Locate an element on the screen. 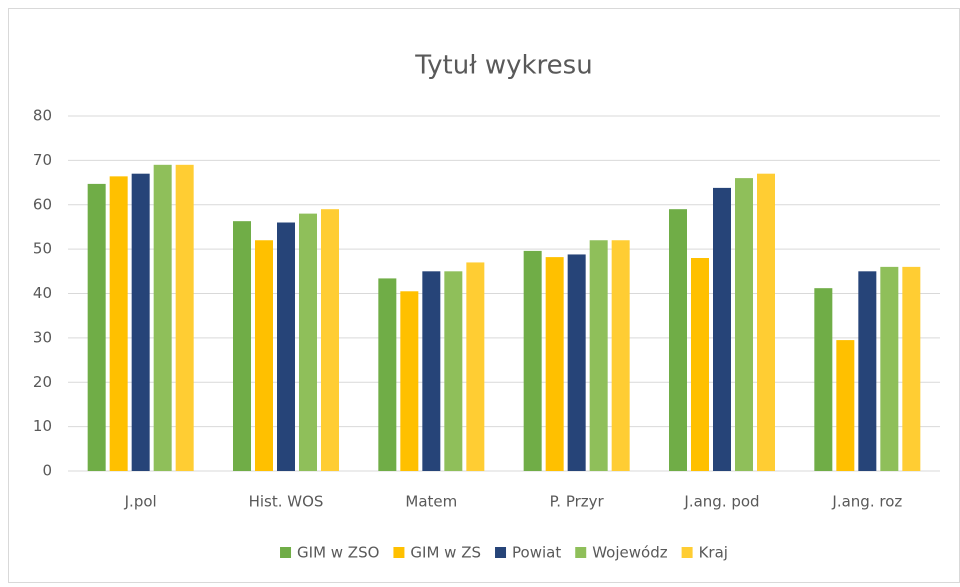 This screenshot has height=587, width=960. x-tick-label: J.pol is located at coordinates (140, 502).